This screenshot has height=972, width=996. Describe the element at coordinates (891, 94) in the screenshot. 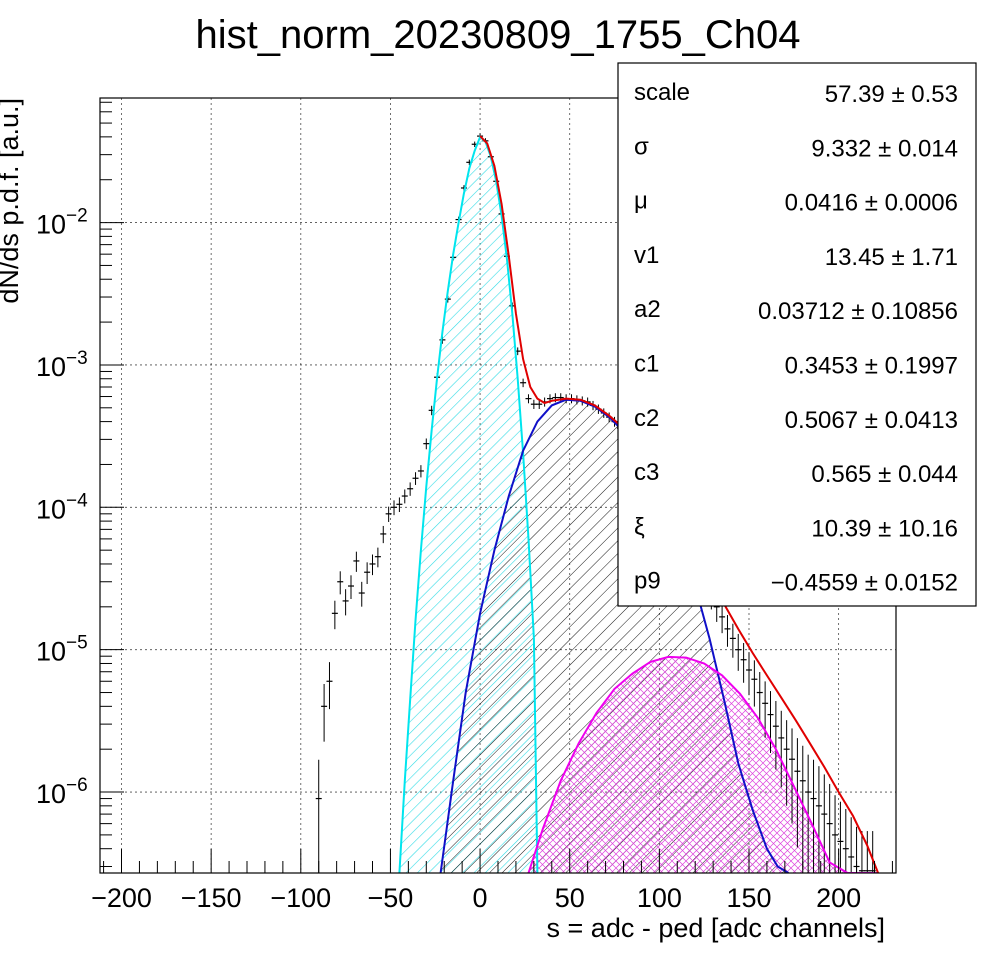

I see `fit-param-value: 57.39 ± 0.53` at that location.